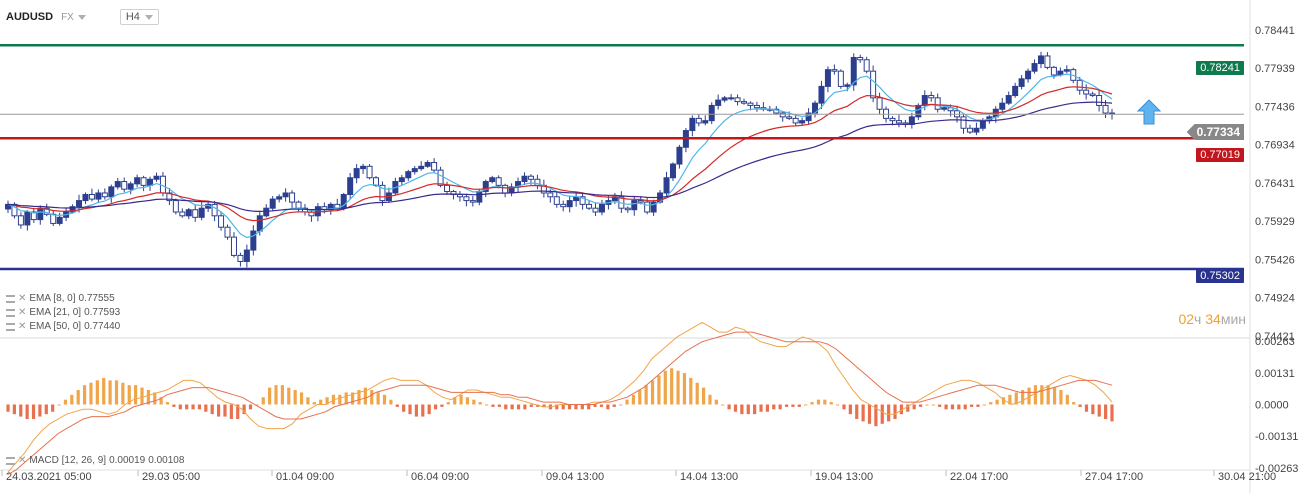 Image resolution: width=1312 pixels, height=493 pixels. I want to click on time-tick-label: 24.03.2021 05:00, so click(49, 477).